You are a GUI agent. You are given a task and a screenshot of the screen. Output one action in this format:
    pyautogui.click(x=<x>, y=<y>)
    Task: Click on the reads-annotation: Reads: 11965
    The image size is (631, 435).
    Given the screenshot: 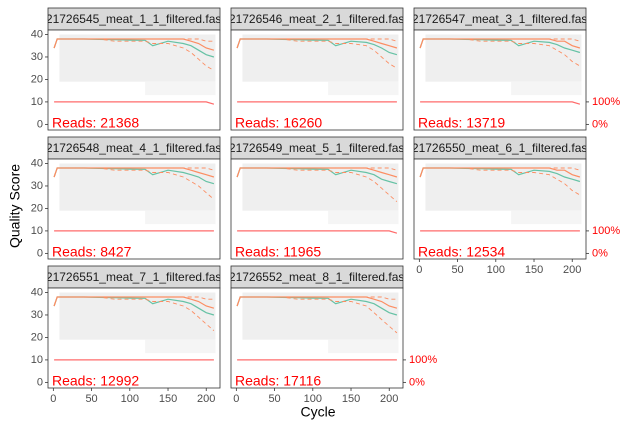 What is the action you would take?
    pyautogui.click(x=278, y=252)
    